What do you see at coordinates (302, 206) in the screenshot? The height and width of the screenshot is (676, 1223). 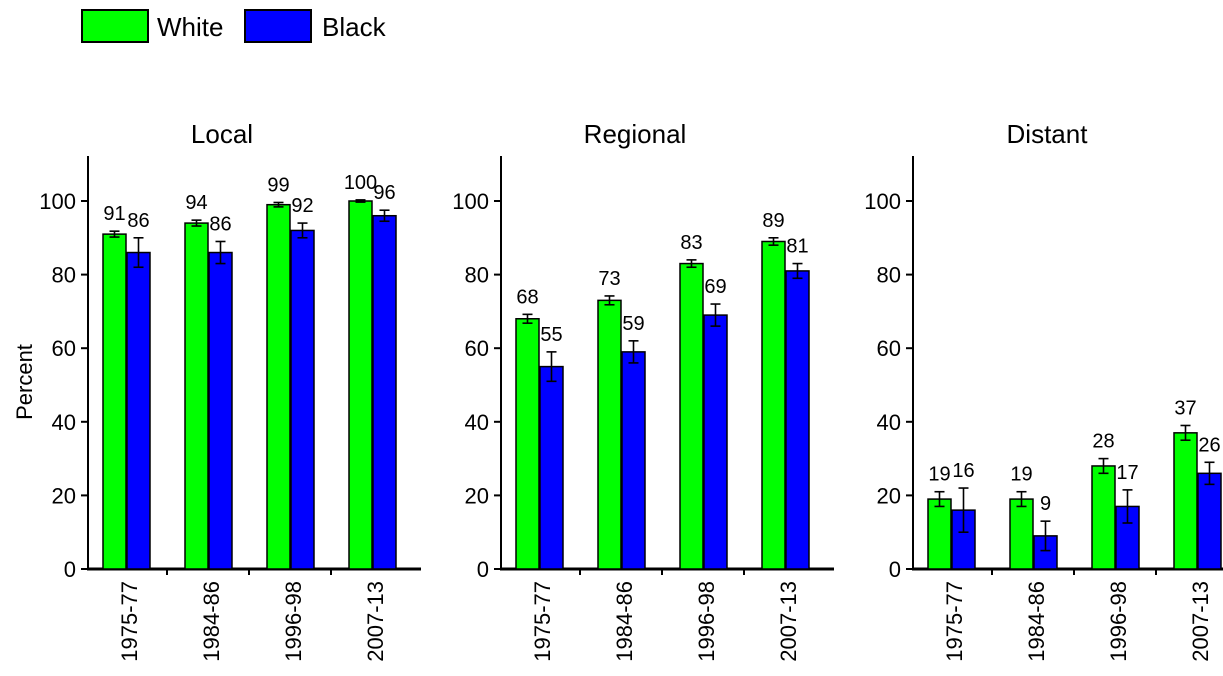 I see `data-label: 92` at bounding box center [302, 206].